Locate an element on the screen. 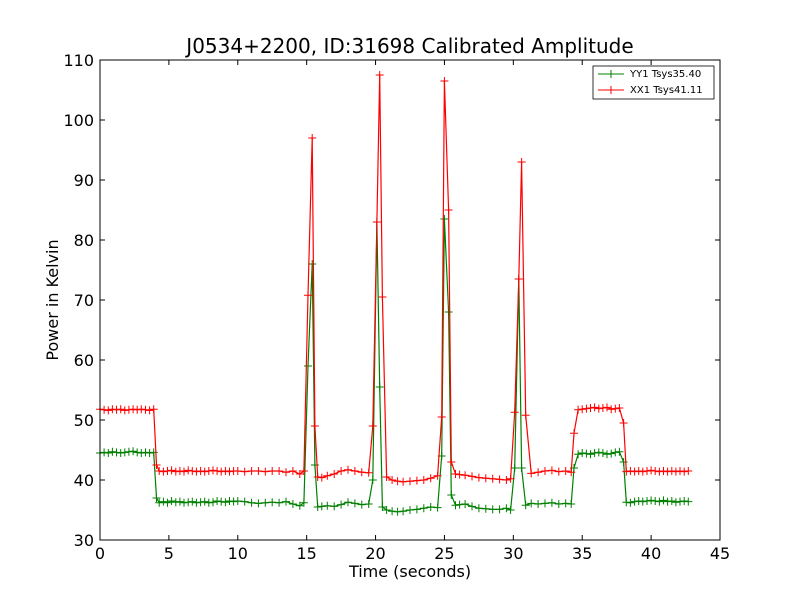 Image resolution: width=800 pixels, height=600 pixels. legend-label-xx1: XX1 Tsys41.11 is located at coordinates (666, 90).